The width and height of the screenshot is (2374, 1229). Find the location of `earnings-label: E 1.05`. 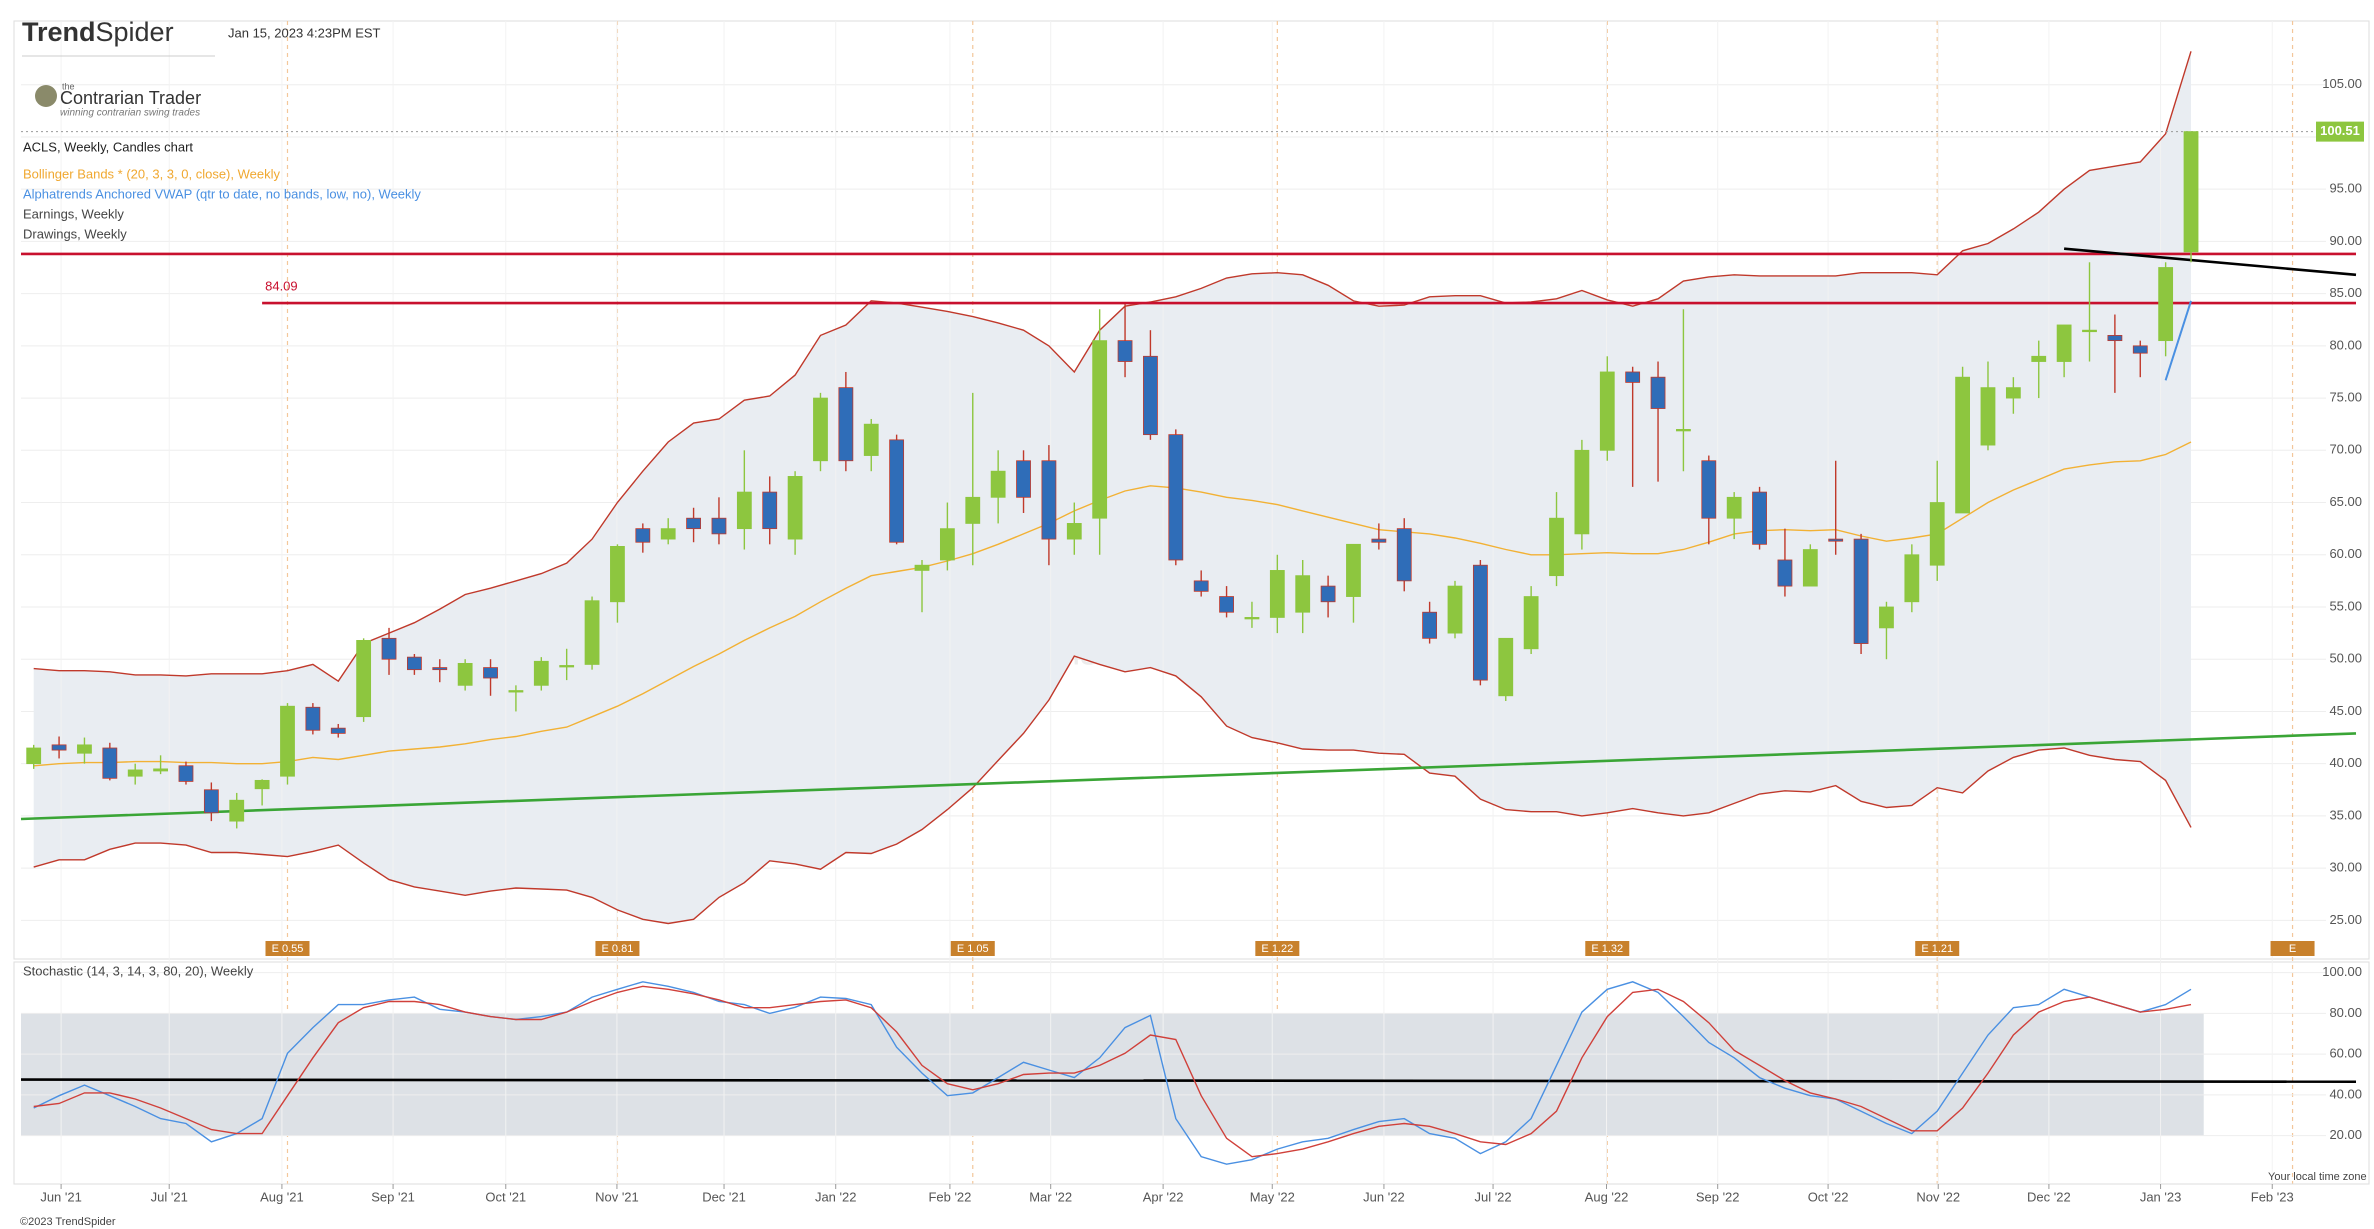

earnings-label: E 1.05 is located at coordinates (973, 949).